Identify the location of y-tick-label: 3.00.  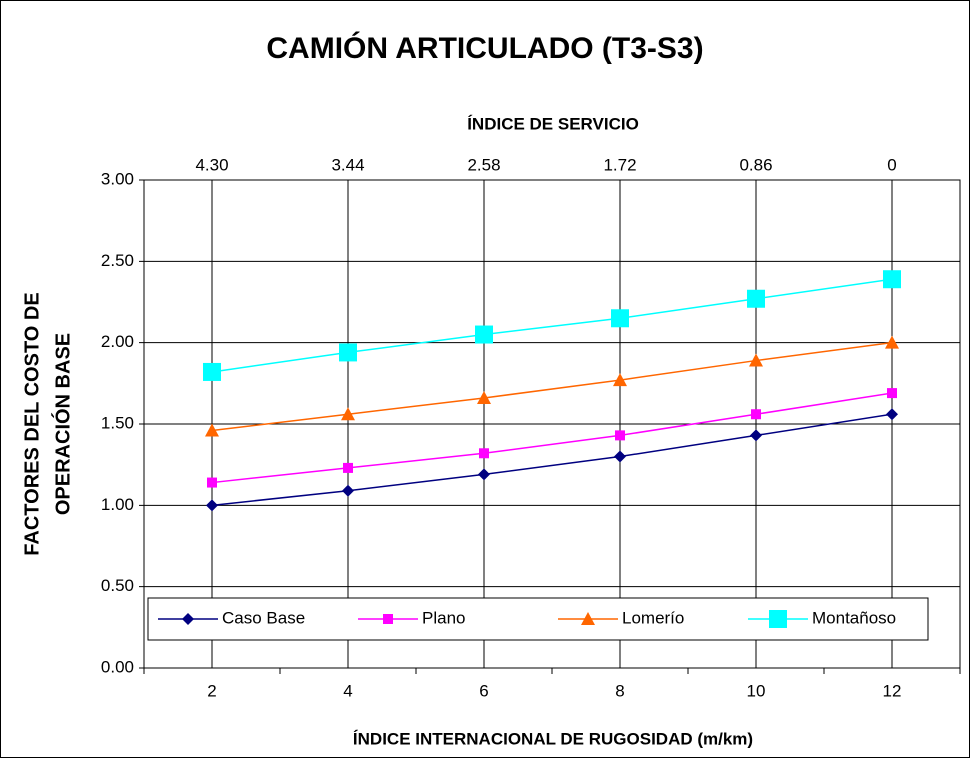
(117, 178).